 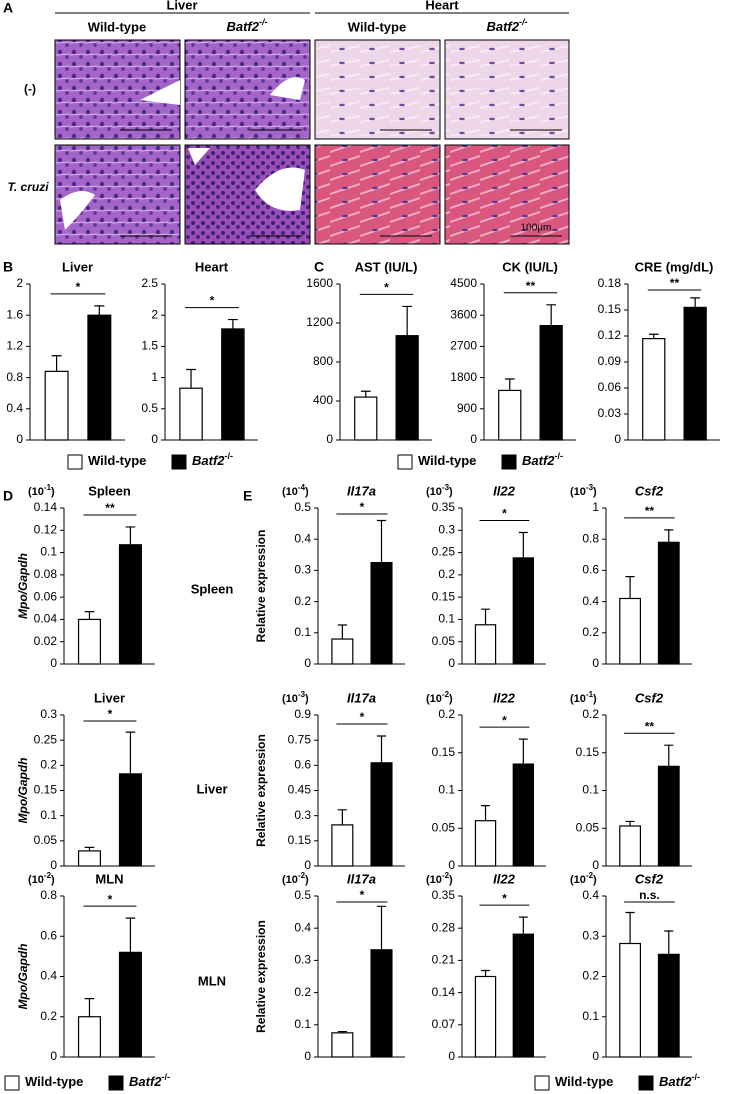 What do you see at coordinates (444, 552) in the screenshot?
I see `y-tick-label: 0.25` at bounding box center [444, 552].